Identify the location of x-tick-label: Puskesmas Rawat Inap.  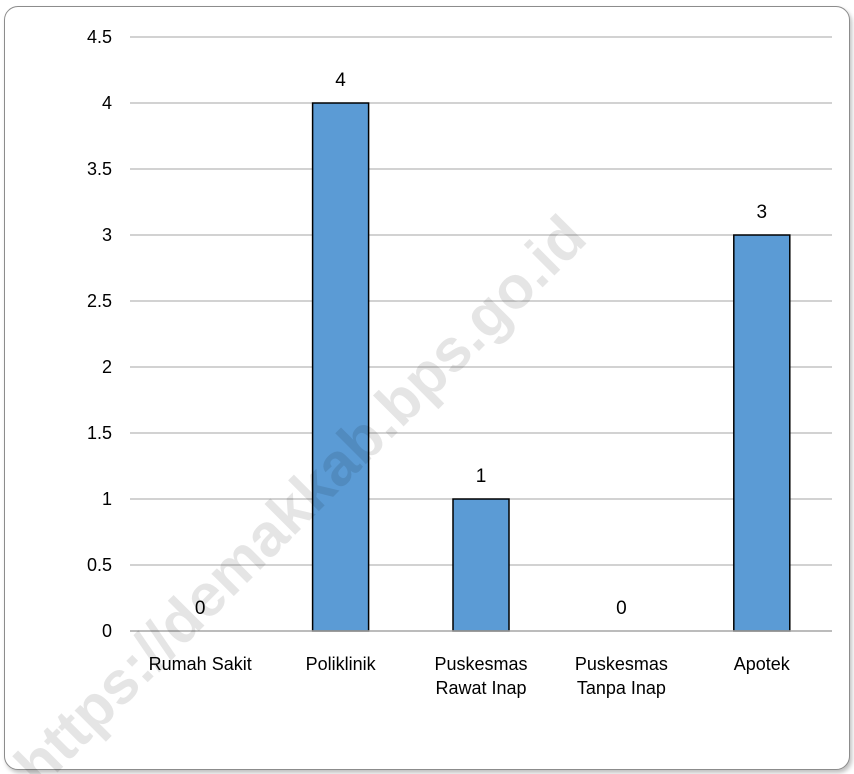
(480, 676).